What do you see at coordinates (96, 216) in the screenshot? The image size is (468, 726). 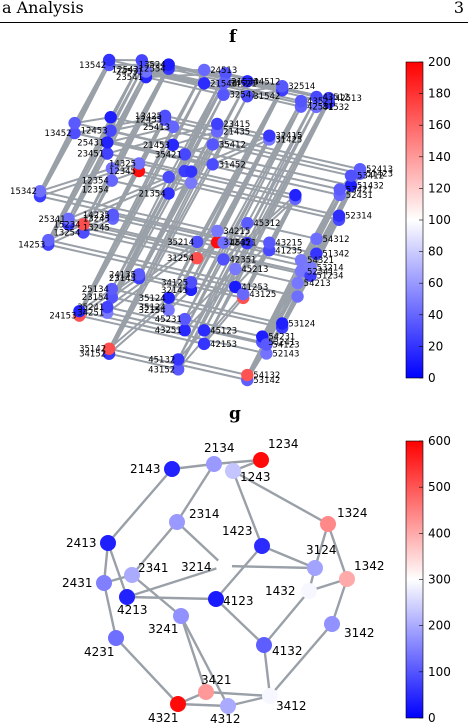 I see `f-node-label: 14235` at bounding box center [96, 216].